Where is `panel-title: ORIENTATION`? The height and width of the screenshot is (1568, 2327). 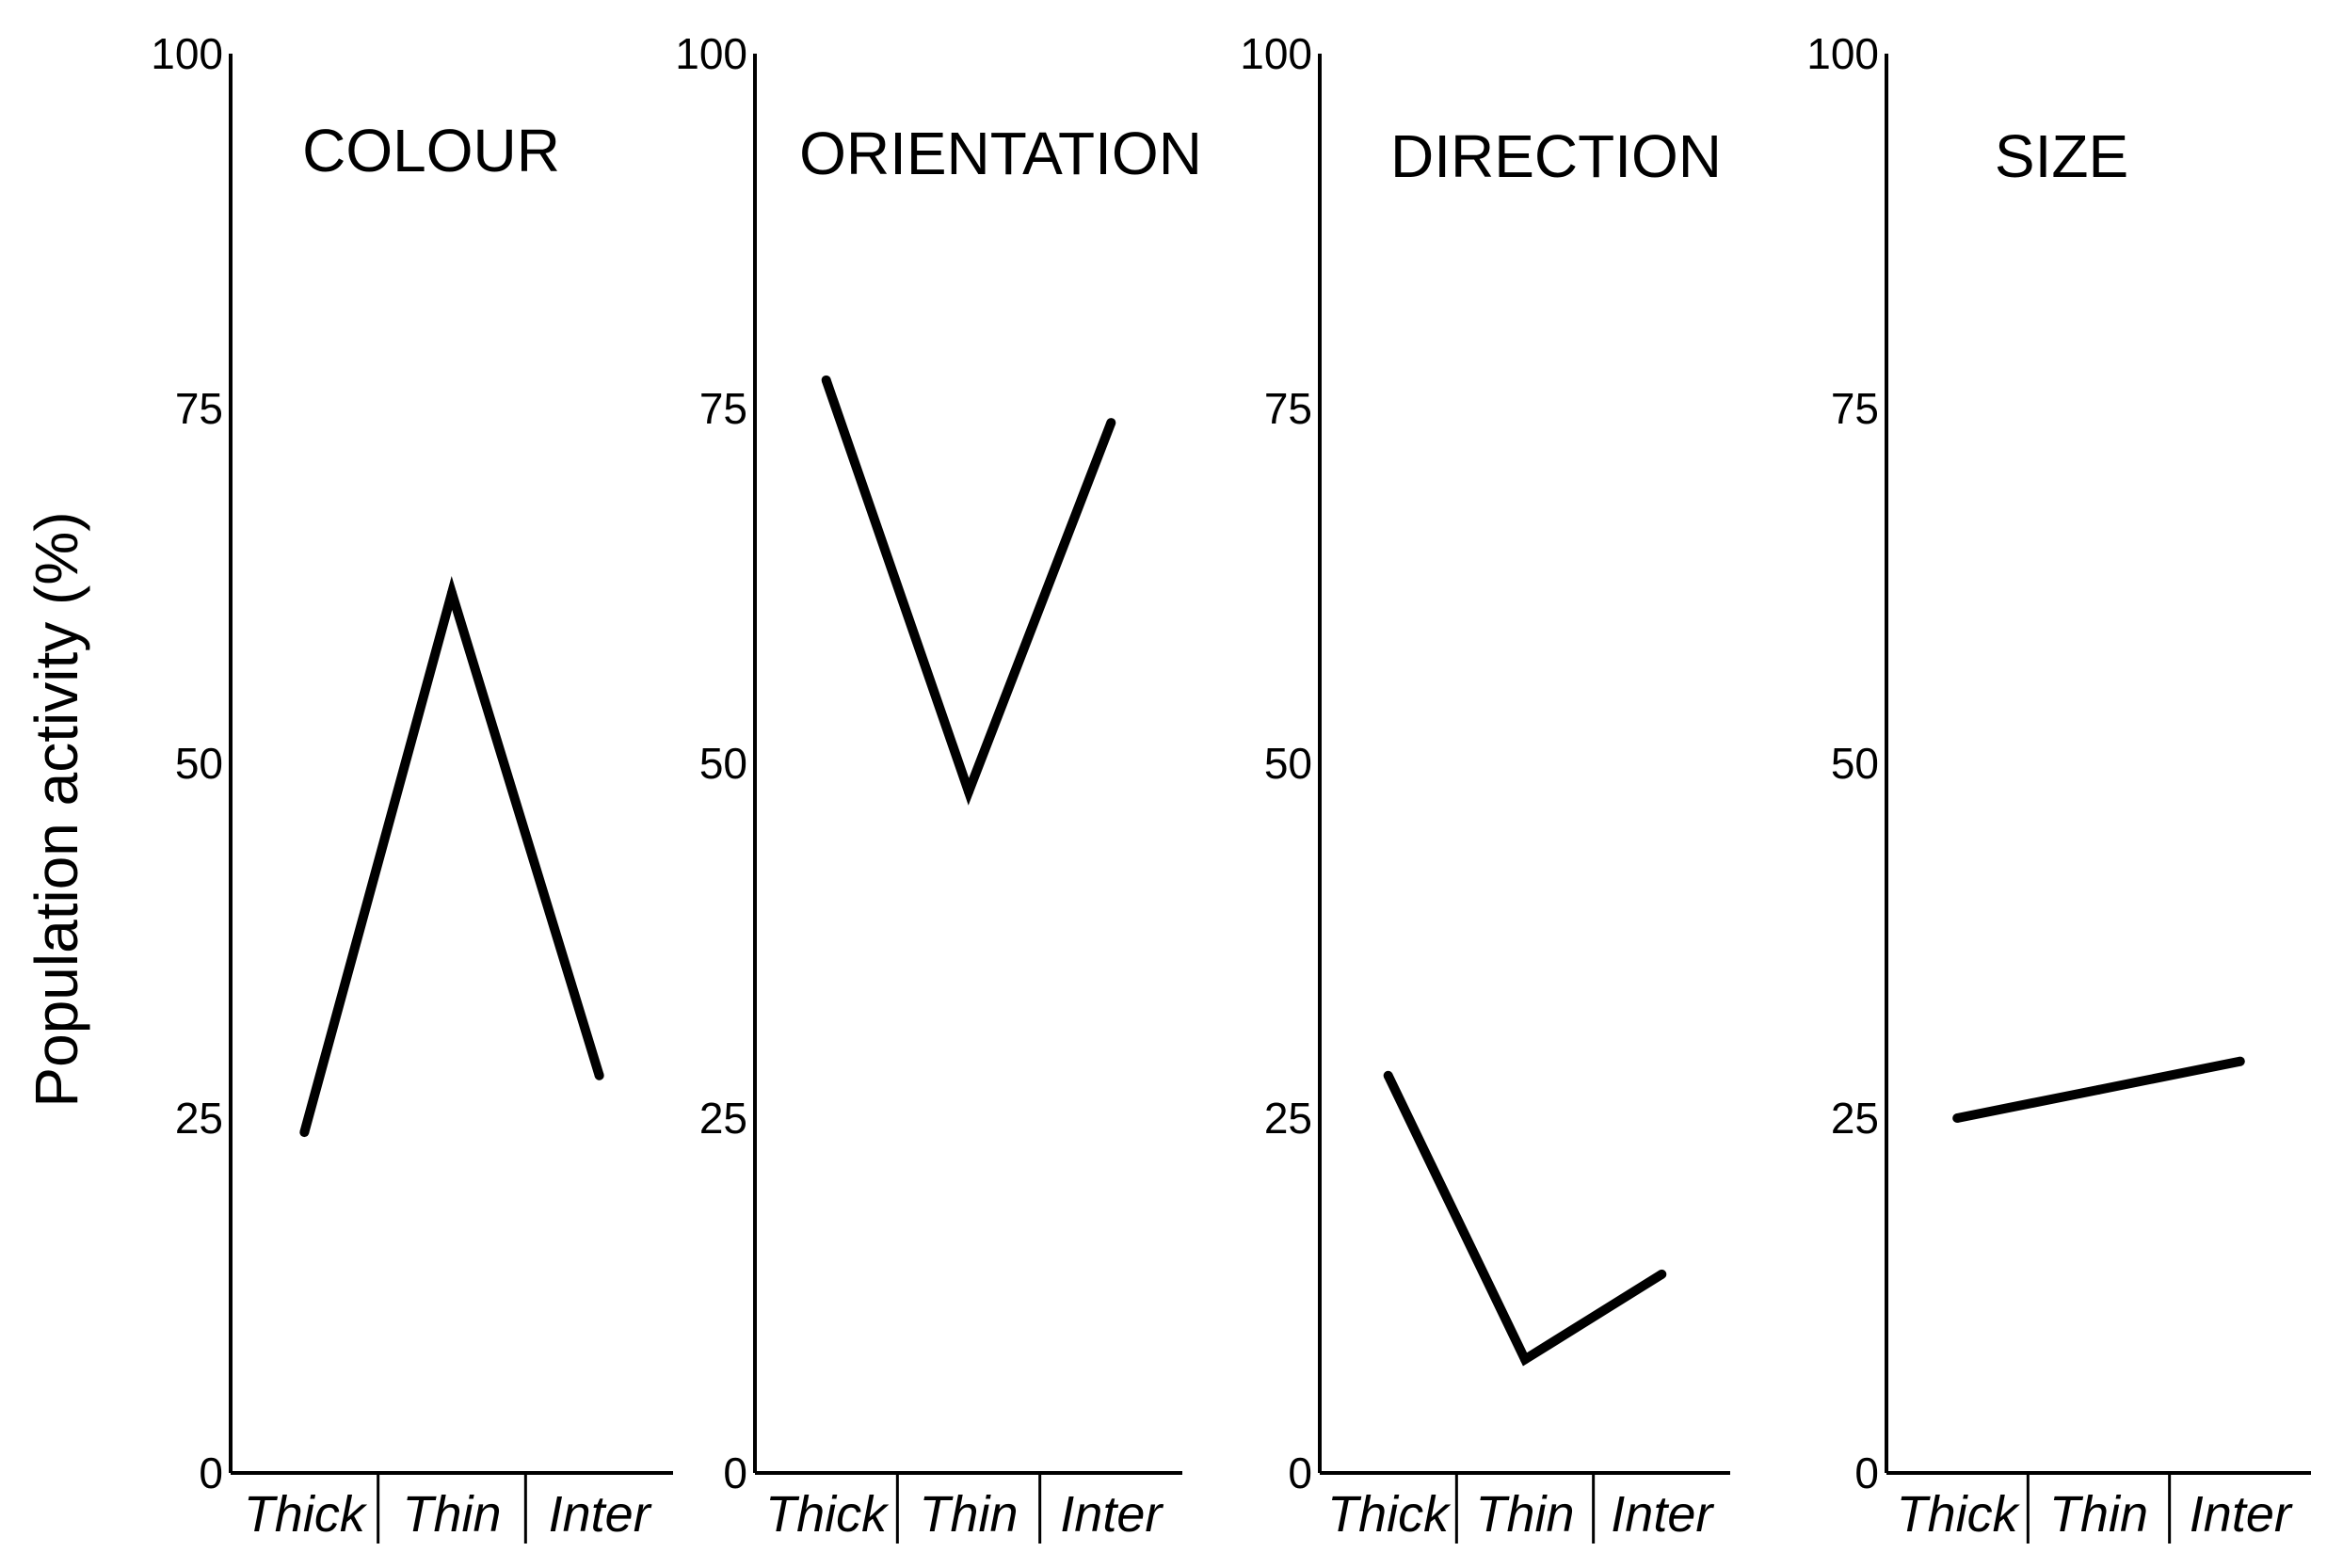
panel-title: ORIENTATION is located at coordinates (1000, 153).